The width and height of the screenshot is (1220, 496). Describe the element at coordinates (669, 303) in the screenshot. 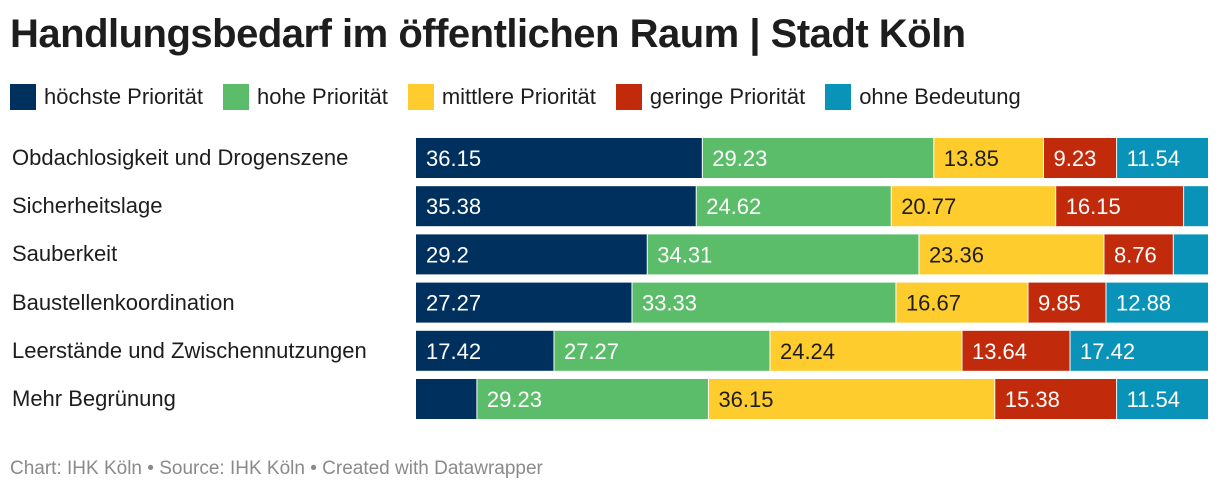

I see `value-label: 33.33` at that location.